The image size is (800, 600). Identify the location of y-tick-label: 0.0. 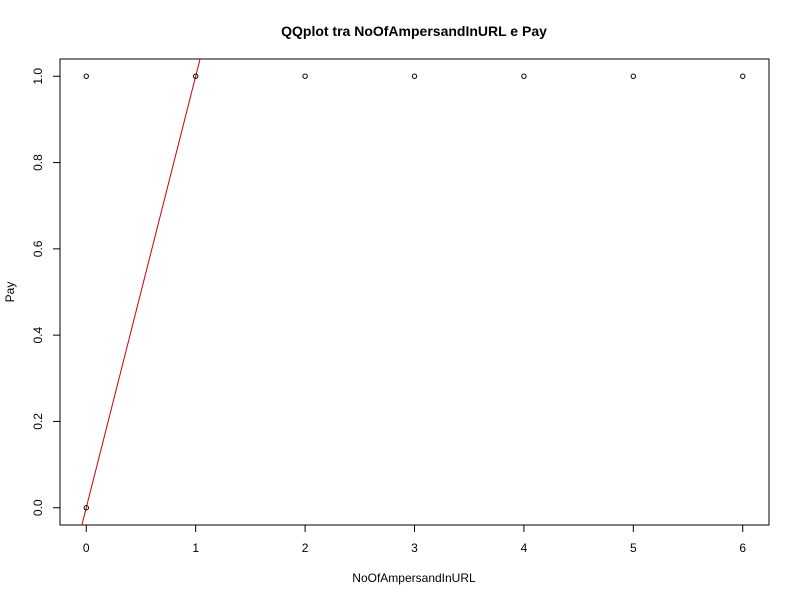
(38, 507).